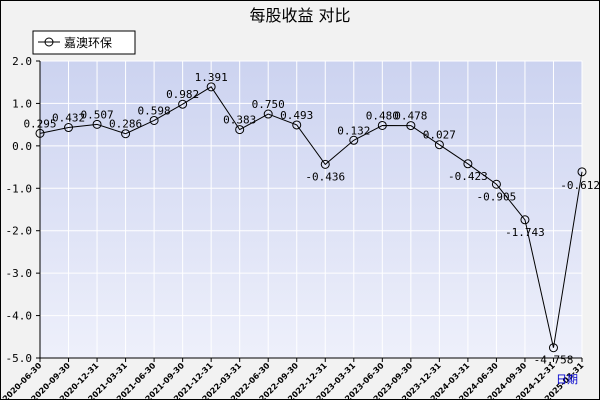 Image resolution: width=600 pixels, height=400 pixels. What do you see at coordinates (182, 94) in the screenshot?
I see `data-label: 0.982` at bounding box center [182, 94].